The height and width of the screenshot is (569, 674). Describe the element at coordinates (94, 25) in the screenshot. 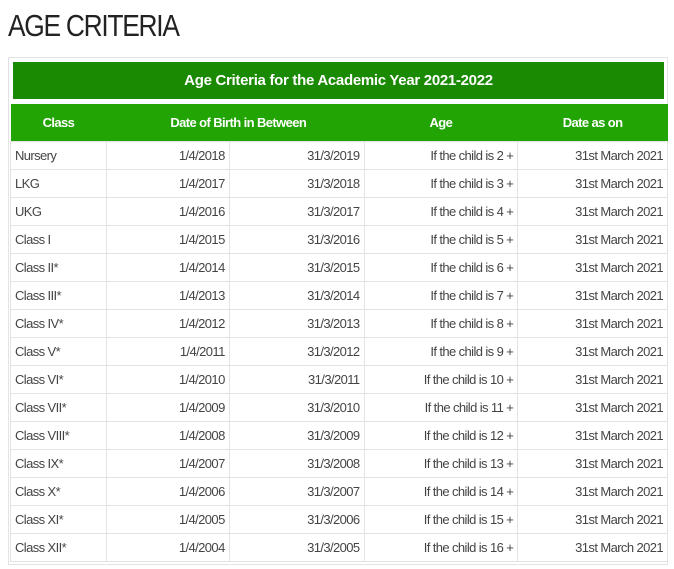

I see `page-title: AGE CRITERIA` at that location.